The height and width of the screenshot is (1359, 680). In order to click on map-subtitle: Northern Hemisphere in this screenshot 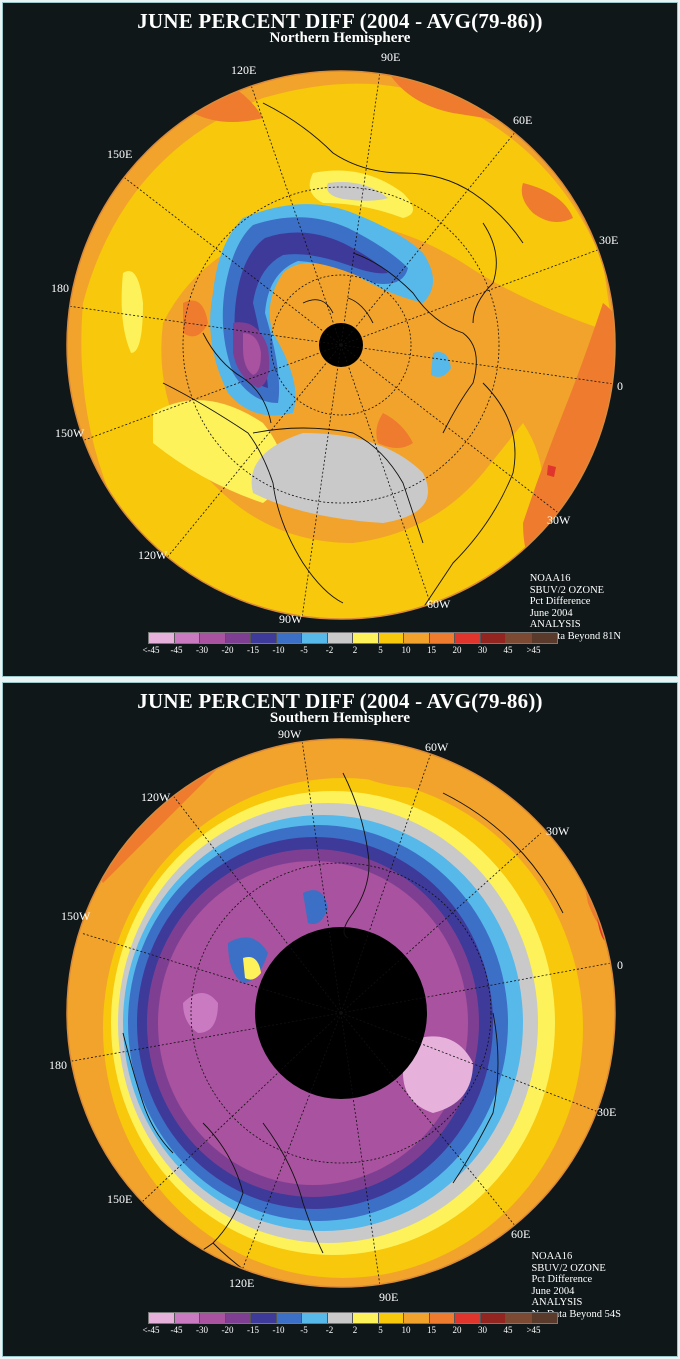, I will do `click(340, 38)`.